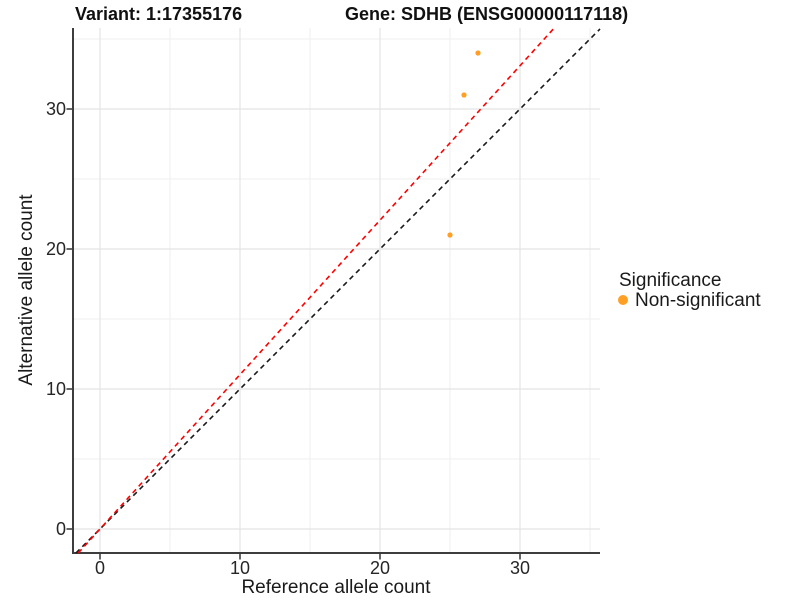 This screenshot has width=800, height=600. What do you see at coordinates (698, 300) in the screenshot?
I see `legend-item-label: Non-significant` at bounding box center [698, 300].